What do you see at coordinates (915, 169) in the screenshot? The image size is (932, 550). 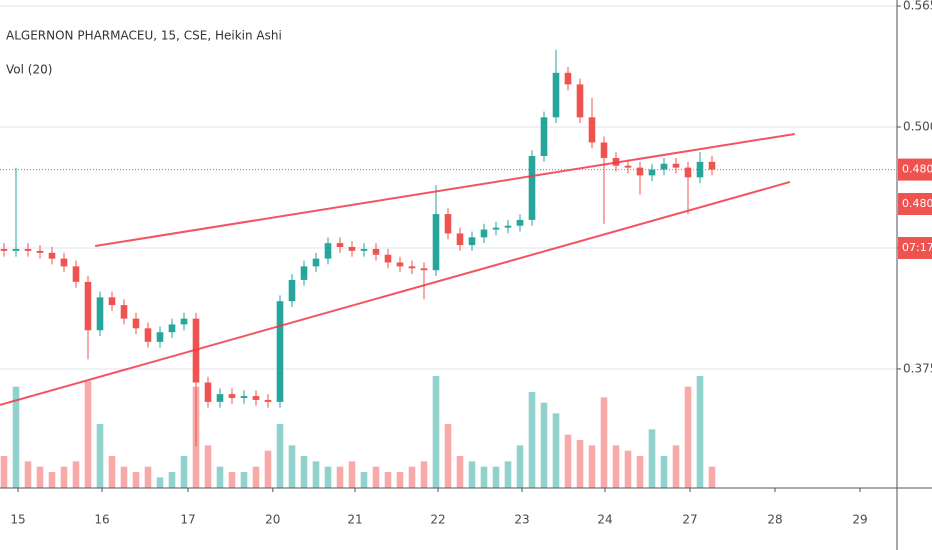 I see `price-badge` at bounding box center [915, 169].